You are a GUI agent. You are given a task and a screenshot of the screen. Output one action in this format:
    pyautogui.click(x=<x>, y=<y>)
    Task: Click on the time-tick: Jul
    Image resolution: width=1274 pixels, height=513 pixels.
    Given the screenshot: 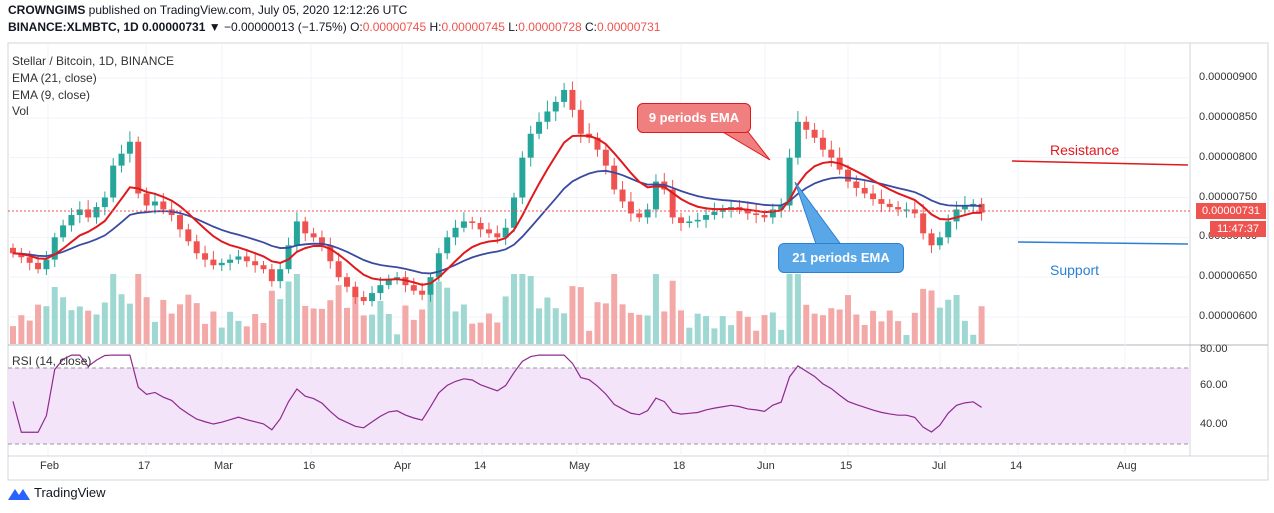 What is the action you would take?
    pyautogui.click(x=939, y=466)
    